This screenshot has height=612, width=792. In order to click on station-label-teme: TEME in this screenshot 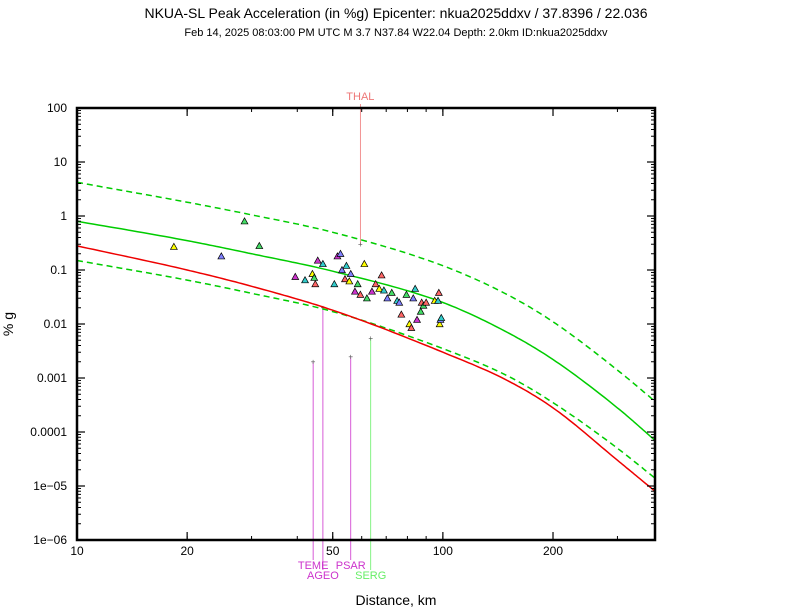, I will do `click(313, 566)`.